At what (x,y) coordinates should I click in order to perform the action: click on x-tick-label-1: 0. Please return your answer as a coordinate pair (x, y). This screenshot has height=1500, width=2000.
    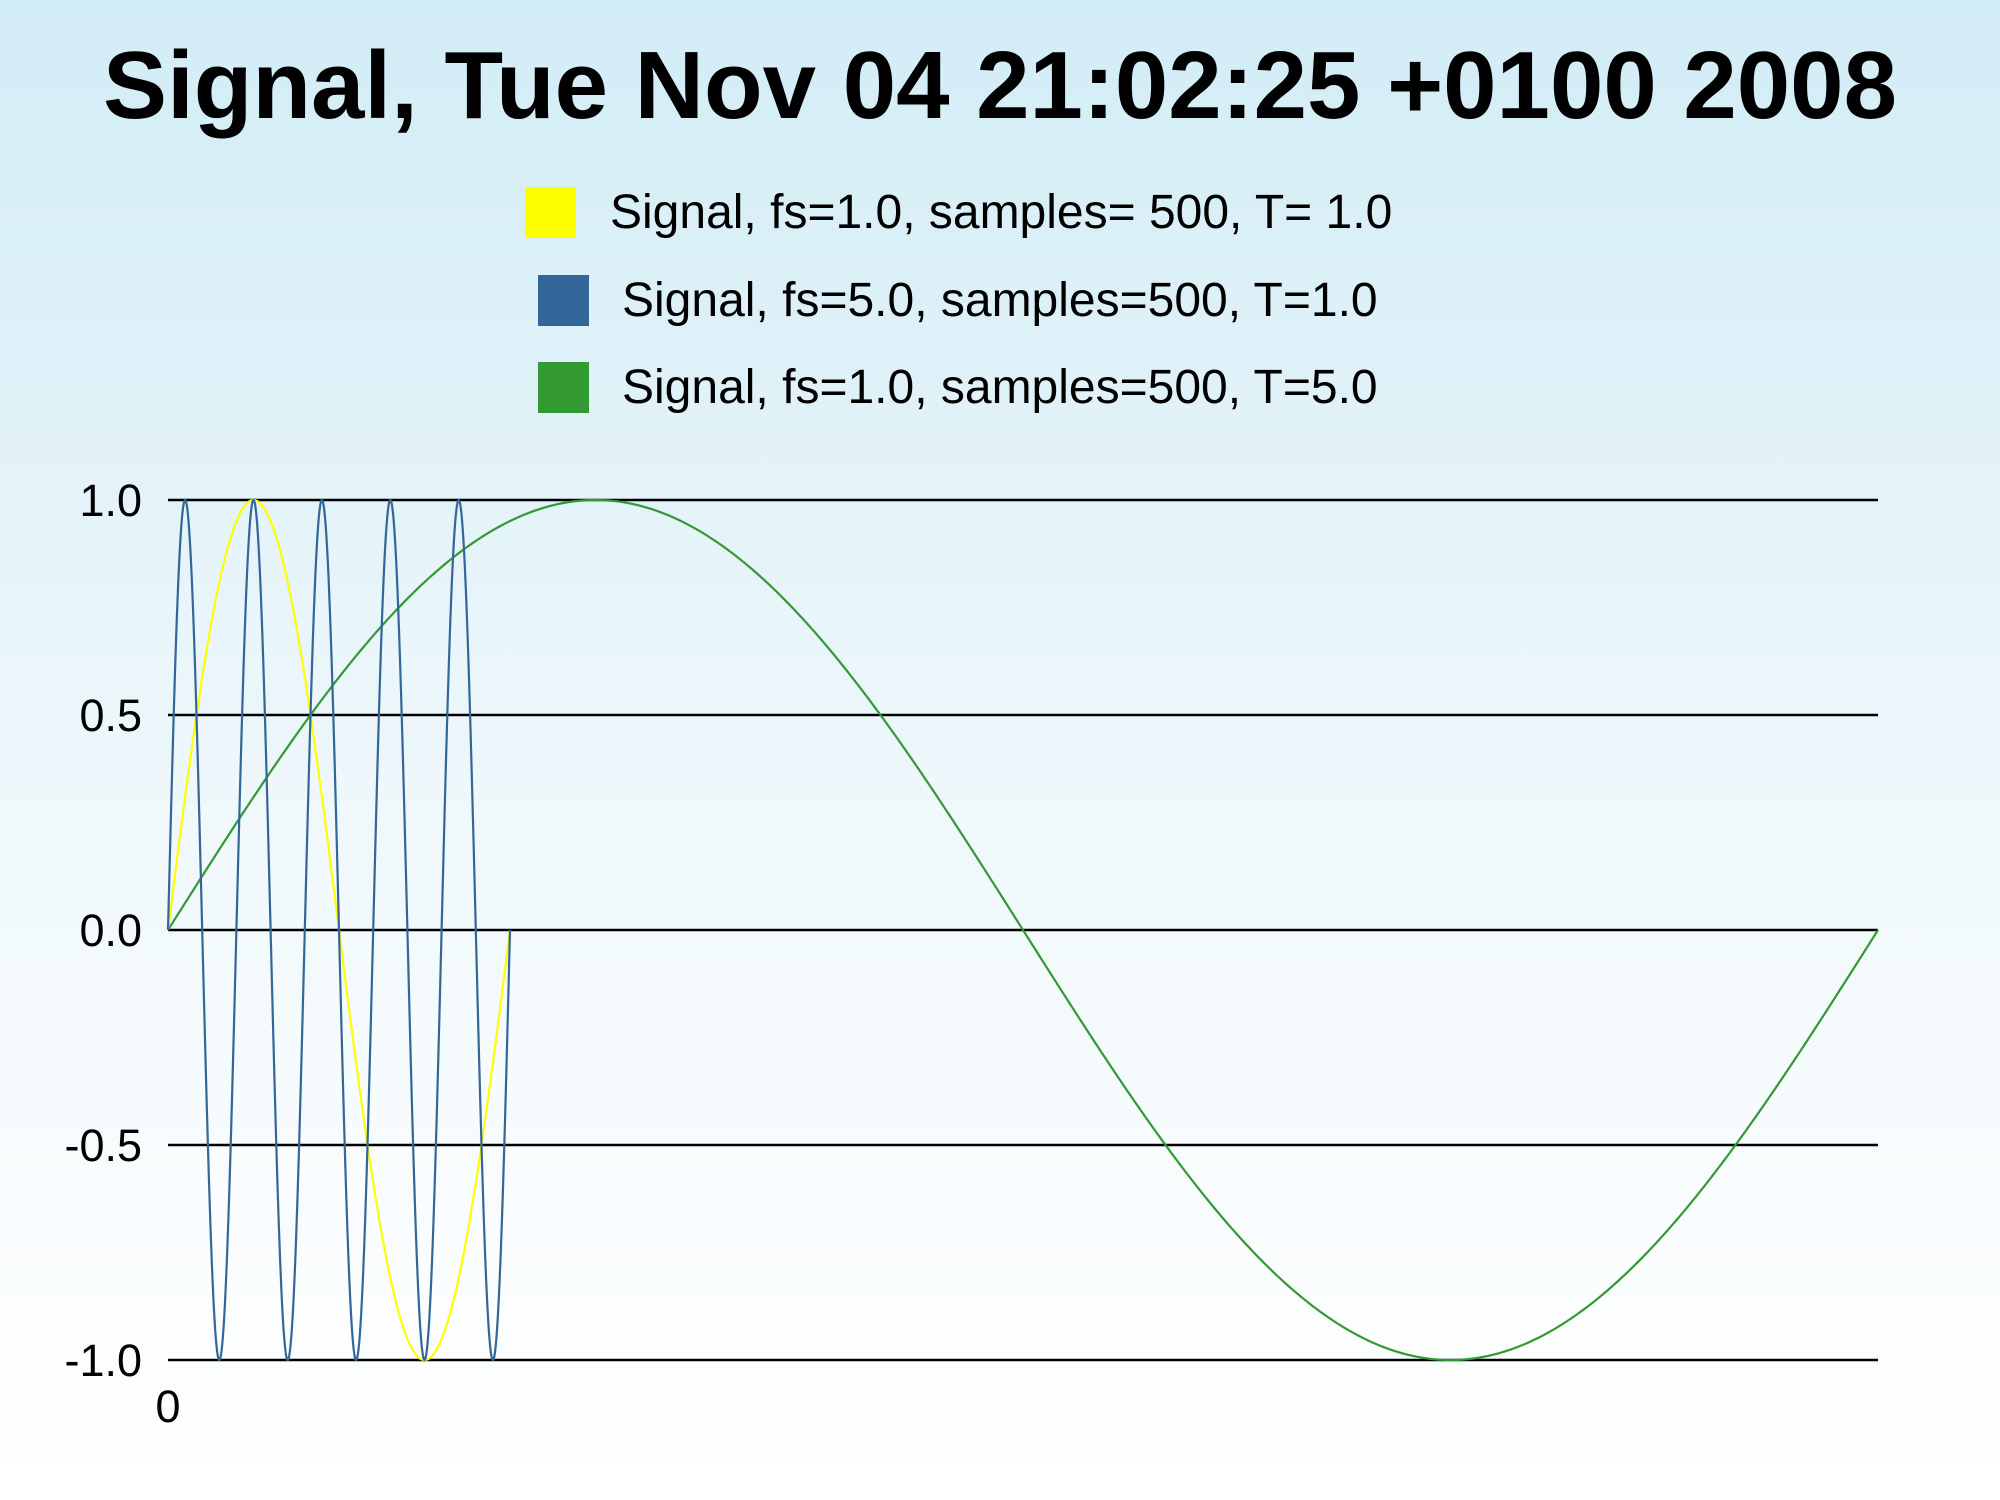
    Looking at the image, I should click on (167, 1406).